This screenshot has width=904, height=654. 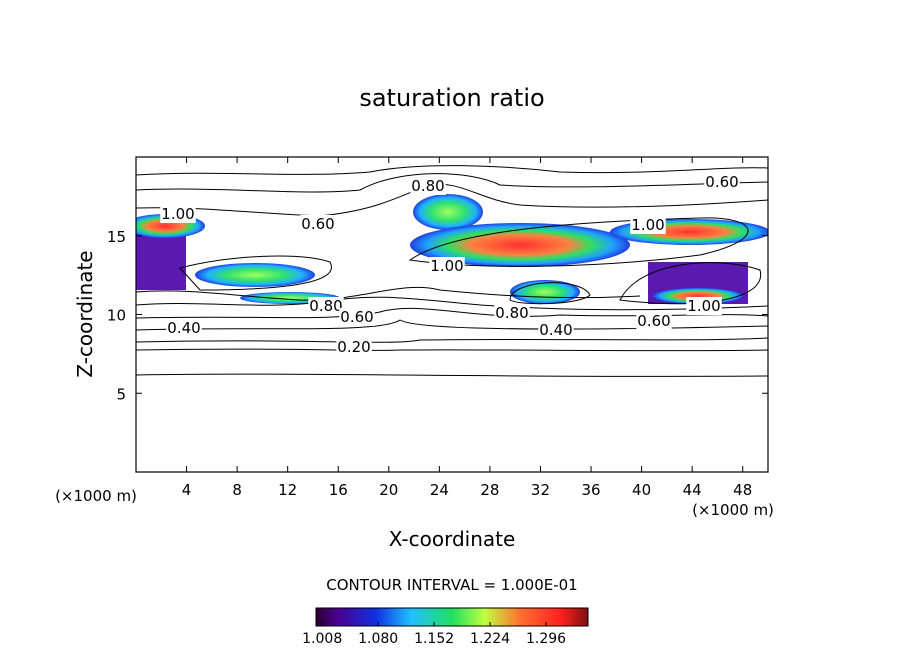 What do you see at coordinates (287, 490) in the screenshot?
I see `x-tick-label: 12` at bounding box center [287, 490].